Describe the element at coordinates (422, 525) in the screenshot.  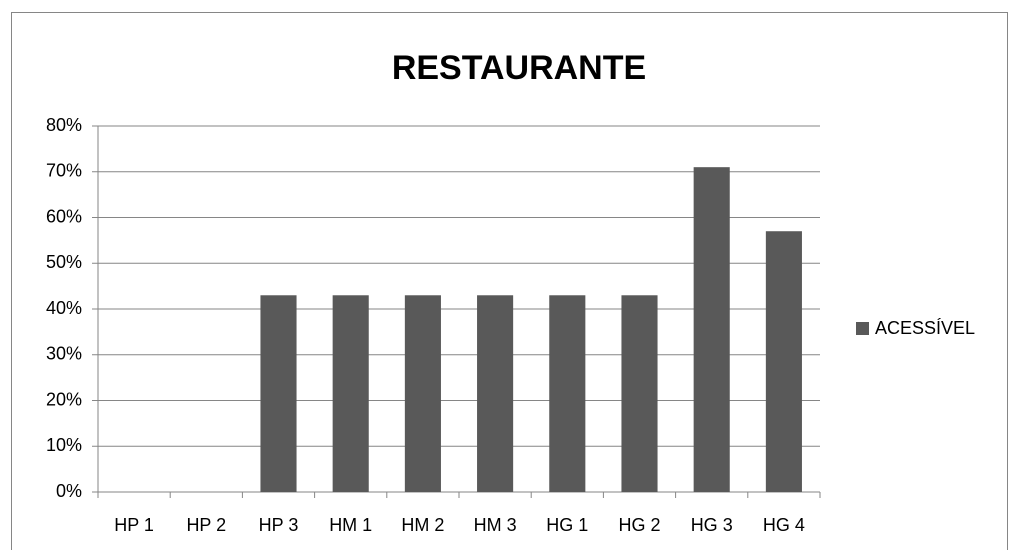
I see `x-tick-label: HM 2` at that location.